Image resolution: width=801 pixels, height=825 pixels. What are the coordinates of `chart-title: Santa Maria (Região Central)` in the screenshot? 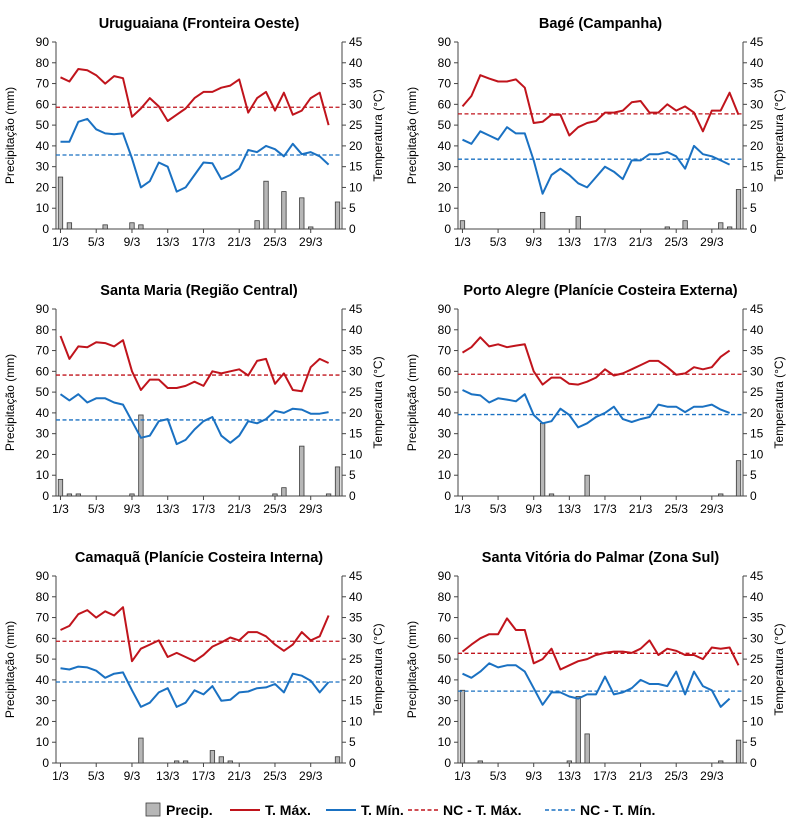 It's located at (199, 291).